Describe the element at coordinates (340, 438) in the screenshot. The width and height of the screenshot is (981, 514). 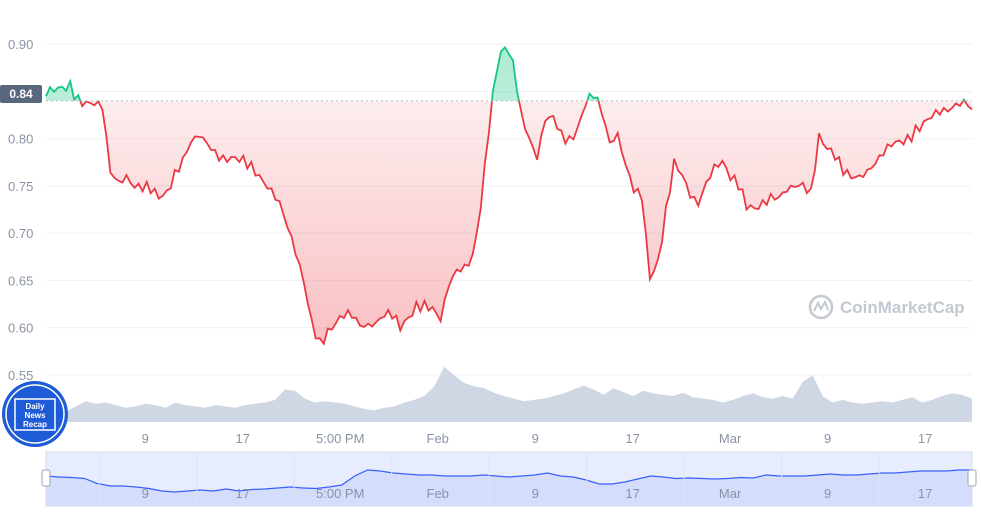
I see `x-tick-label: 5:00 PM` at that location.